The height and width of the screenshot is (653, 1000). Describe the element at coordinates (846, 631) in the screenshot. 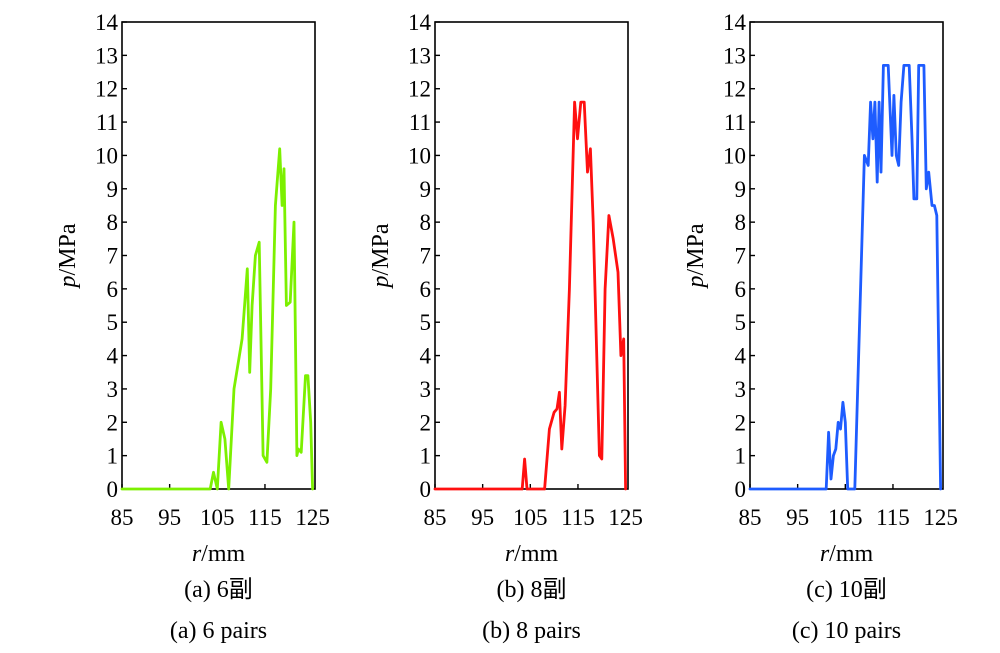

I see `caption-english: (c) 10 pairs` at that location.